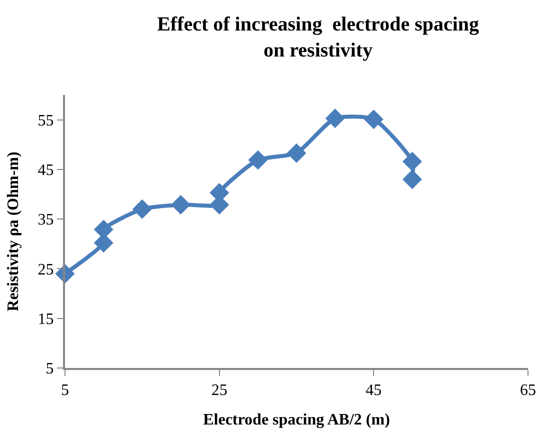 This screenshot has width=558, height=437. I want to click on y-axis-title: Resistivity ρa (Ohm-m), so click(13, 232).